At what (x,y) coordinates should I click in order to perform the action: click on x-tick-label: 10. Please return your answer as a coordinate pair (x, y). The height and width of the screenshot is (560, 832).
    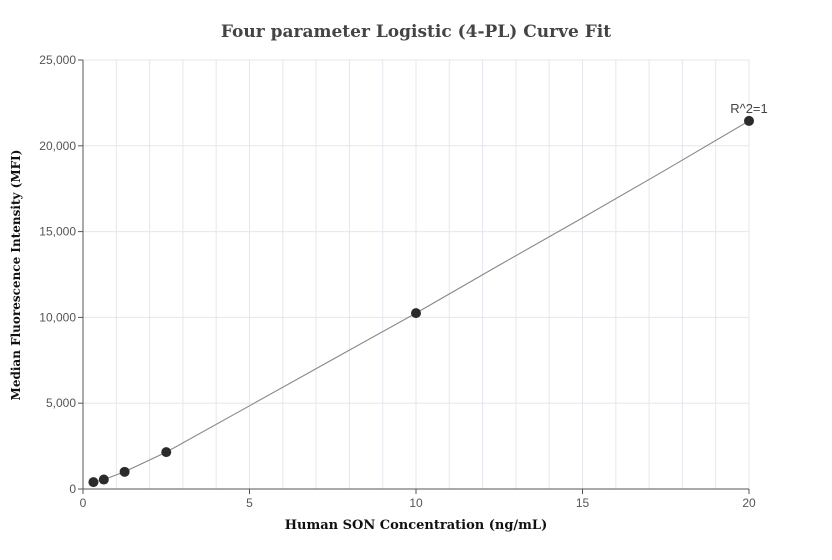
    Looking at the image, I should click on (416, 503).